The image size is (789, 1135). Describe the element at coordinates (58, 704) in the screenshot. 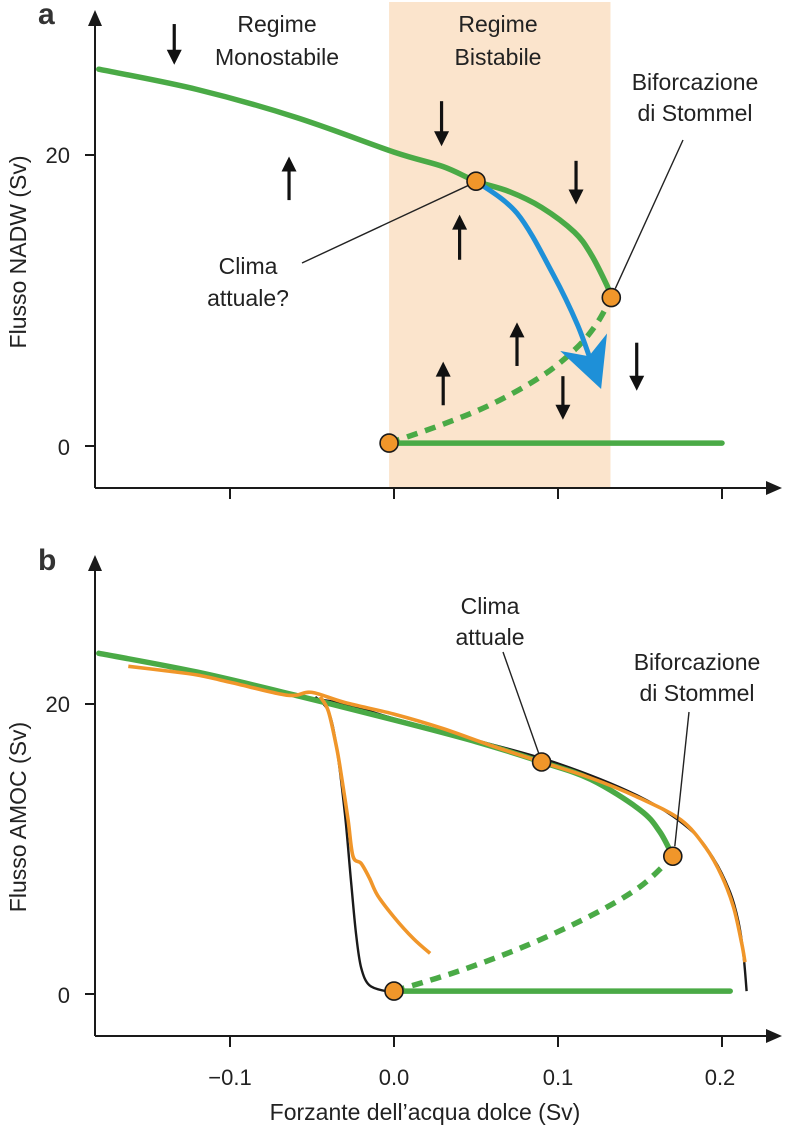

I see `b-ytick-20: 20` at that location.